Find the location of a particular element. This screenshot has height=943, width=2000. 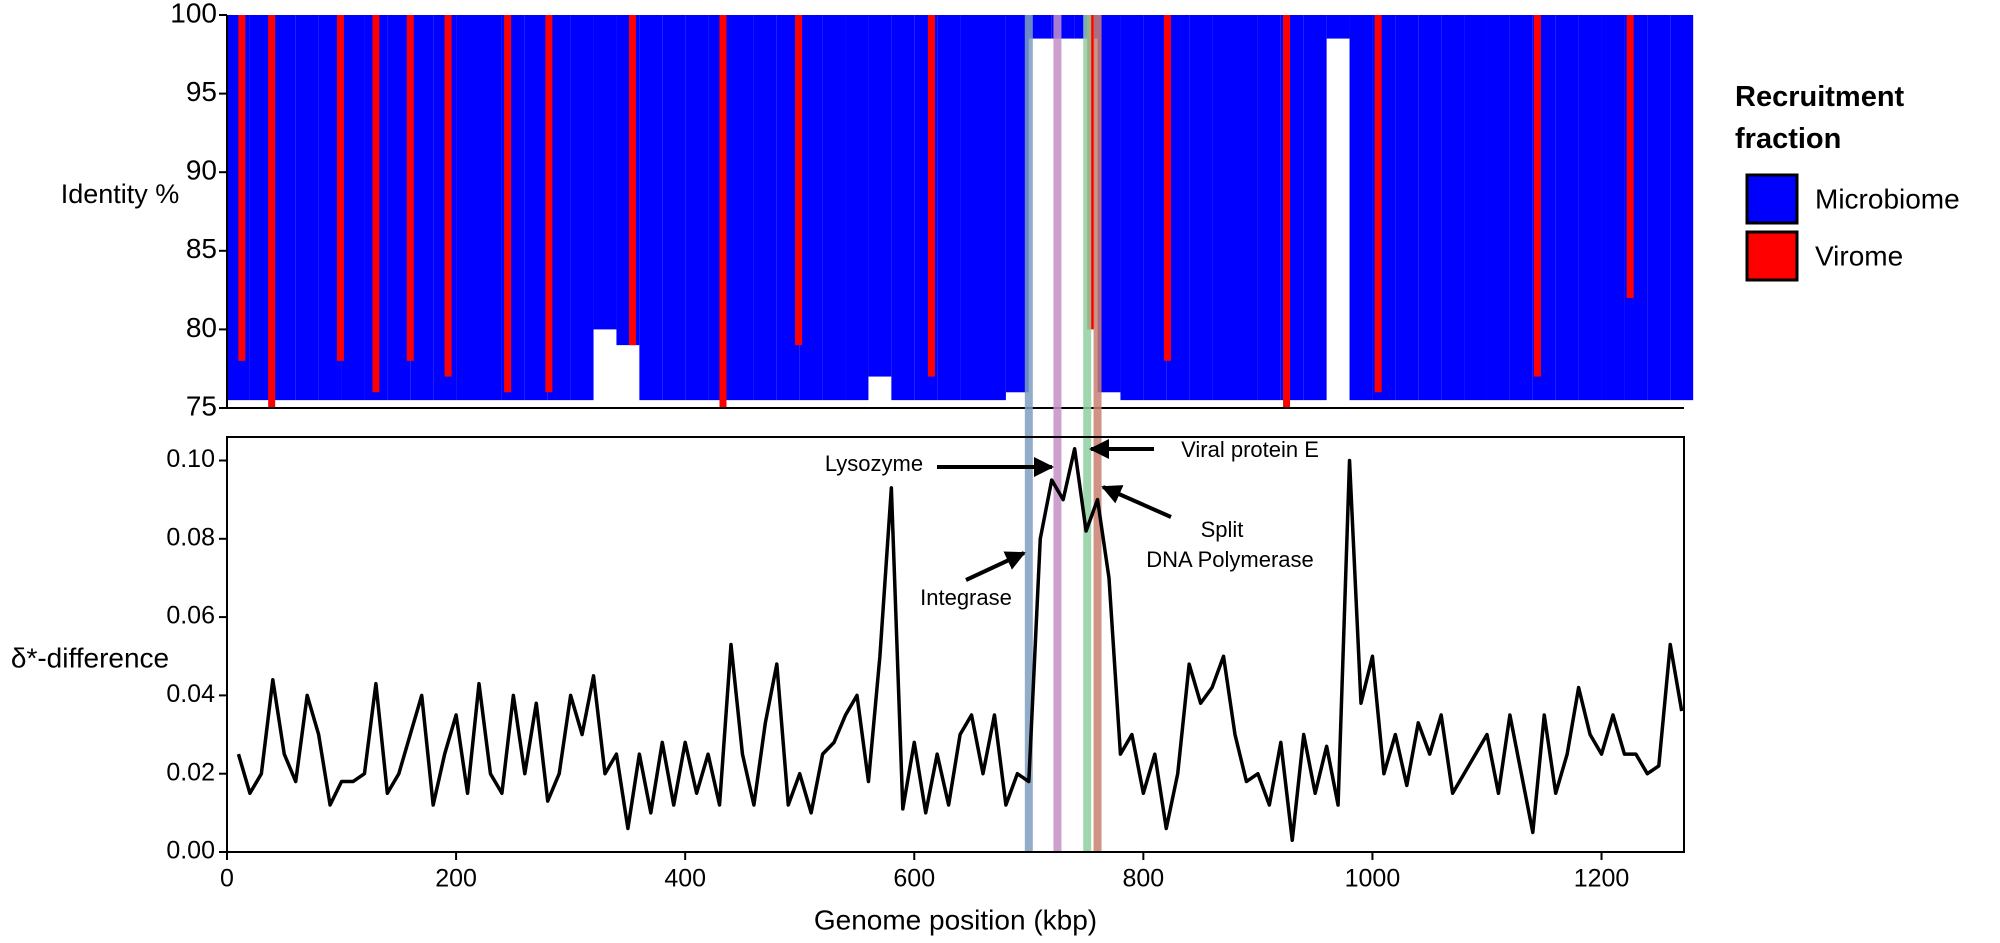

legend-title: Recruitment fraction is located at coordinates (1820, 118).